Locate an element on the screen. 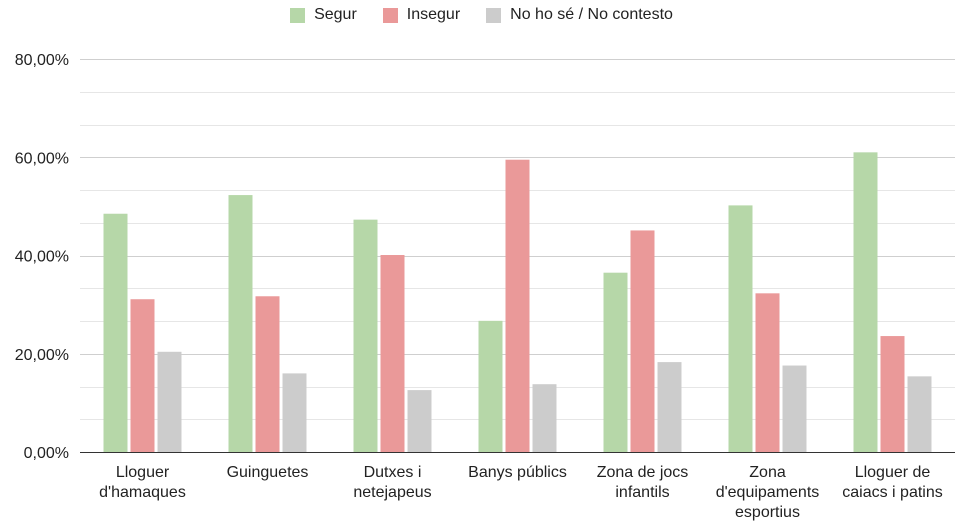 This screenshot has width=963, height=523. y-tick-label: 80,00% is located at coordinates (42, 60).